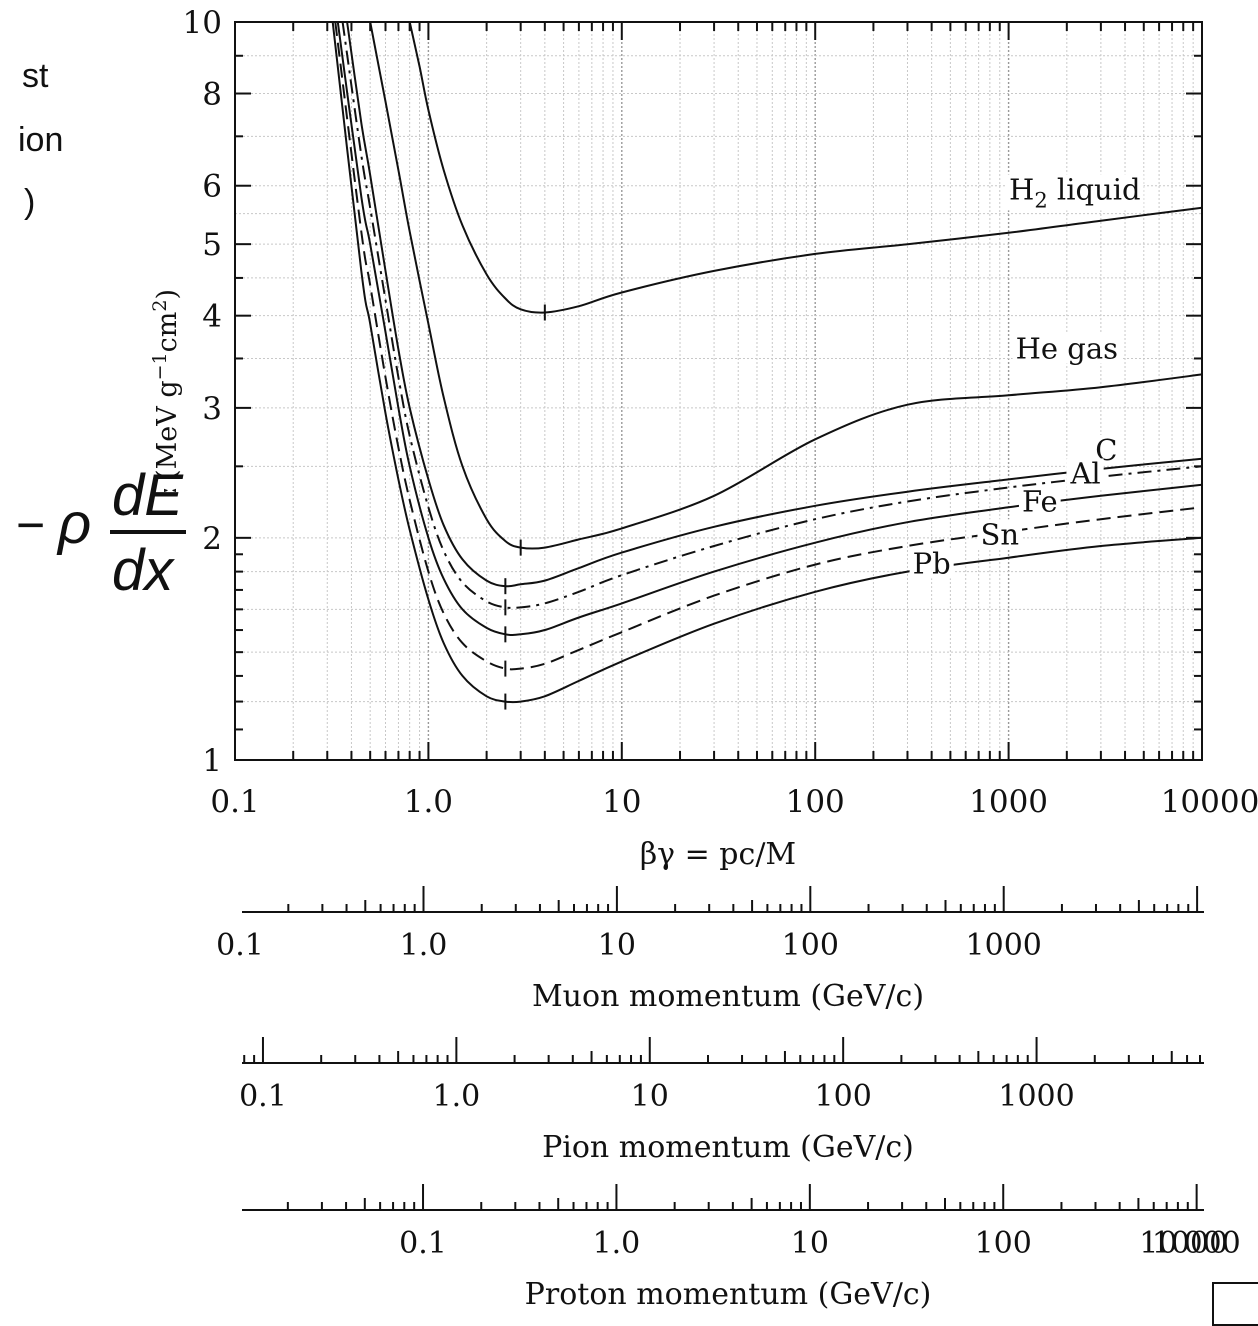  Describe the element at coordinates (728, 1147) in the screenshot. I see `momentum-axis-title: Pion momentum (GeV/c)` at that location.